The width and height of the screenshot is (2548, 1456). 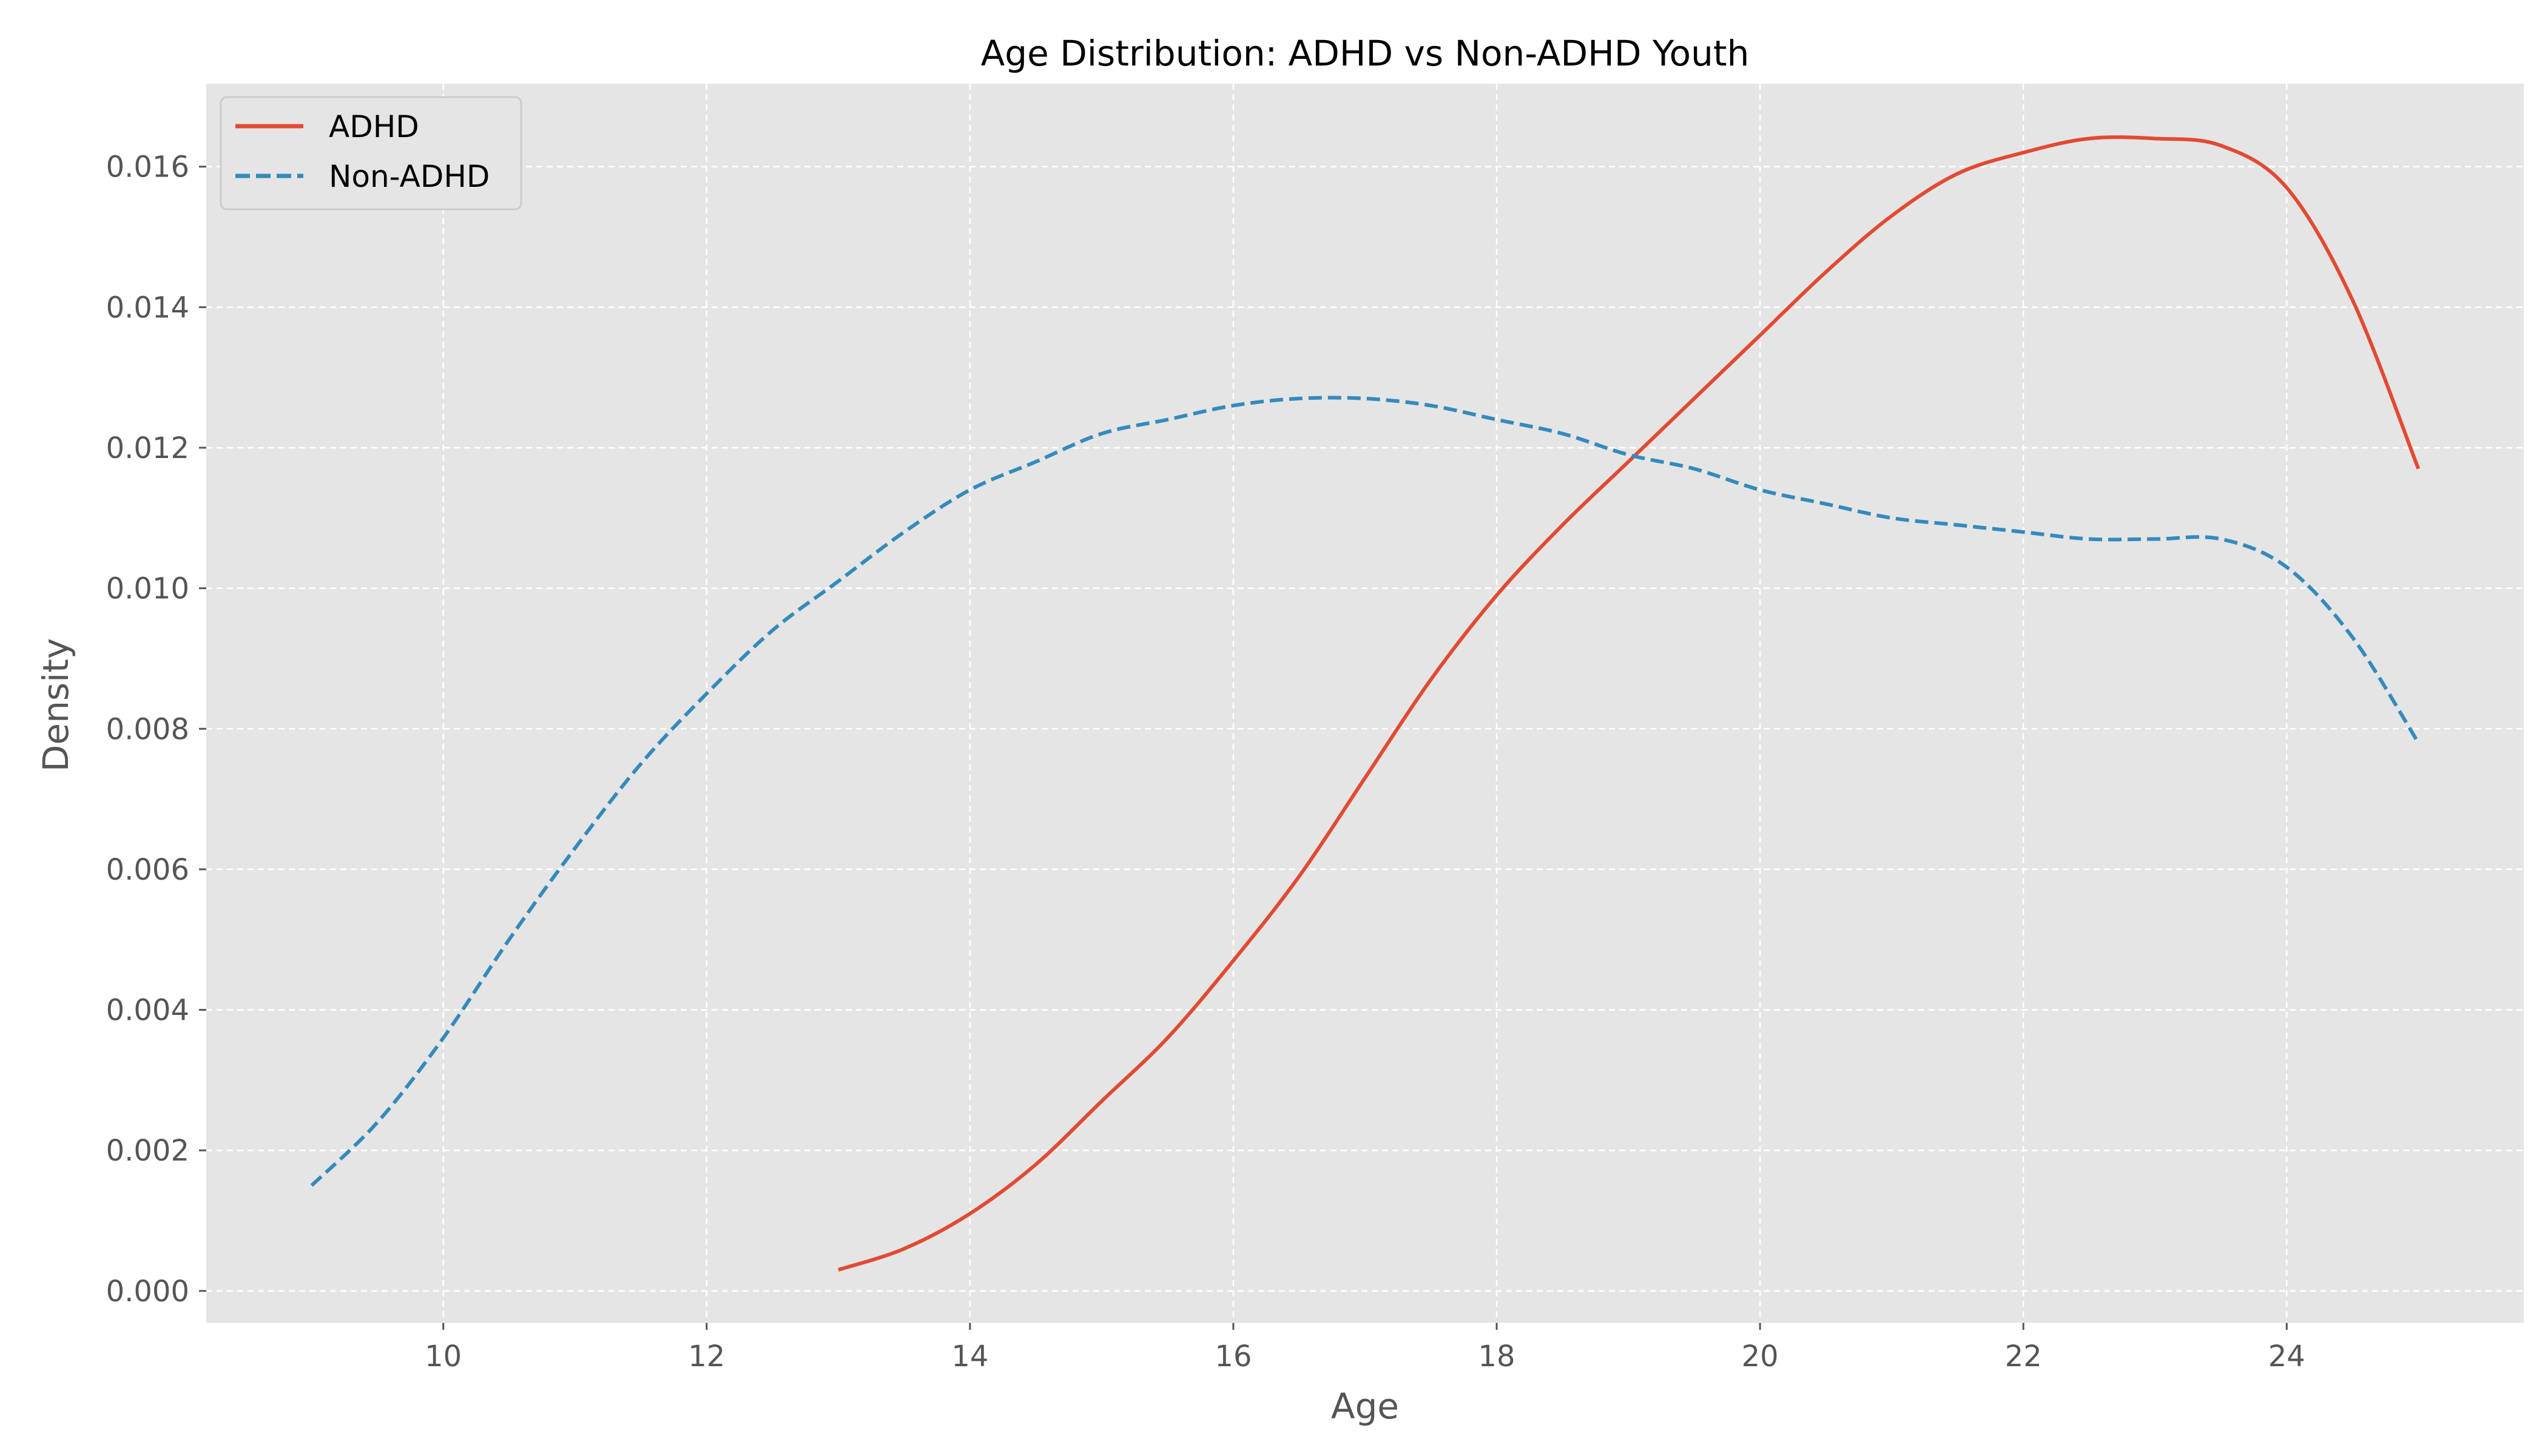 I want to click on x-tick-label: 18, so click(x=1496, y=1356).